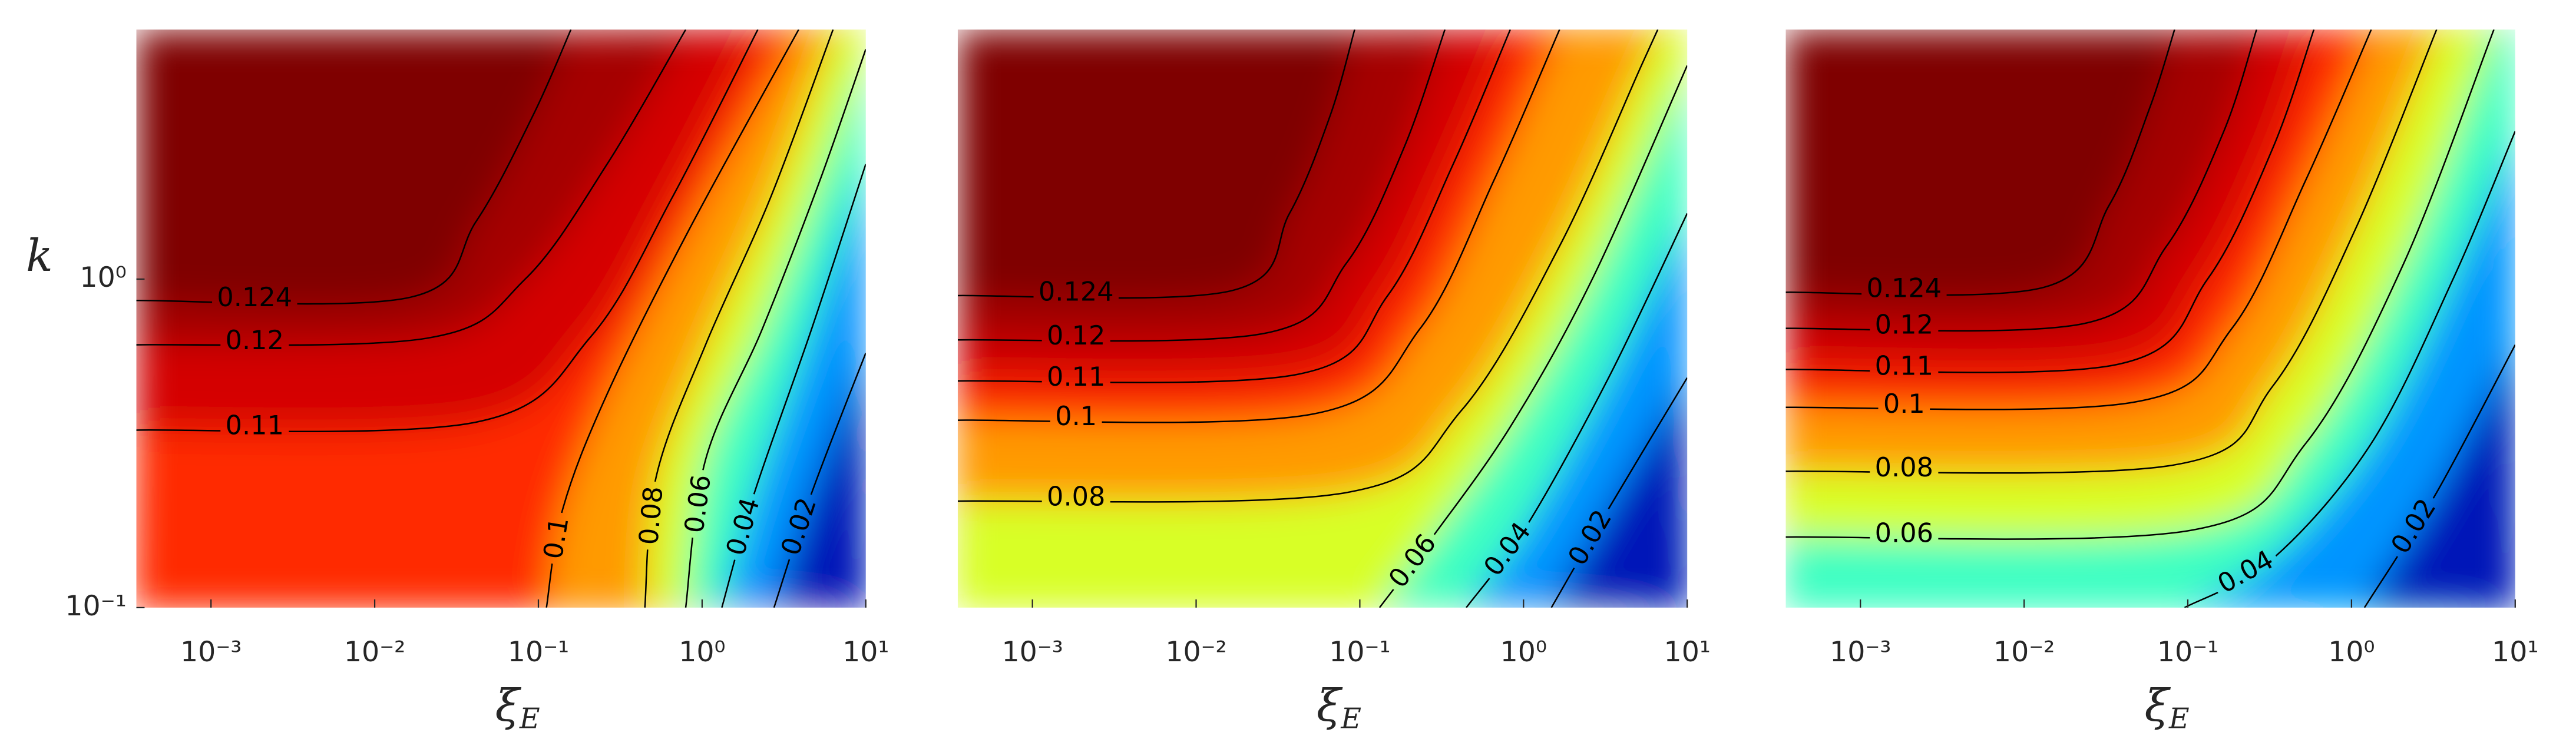 The width and height of the screenshot is (2576, 739). I want to click on contour-label: 0.06, so click(1904, 533).